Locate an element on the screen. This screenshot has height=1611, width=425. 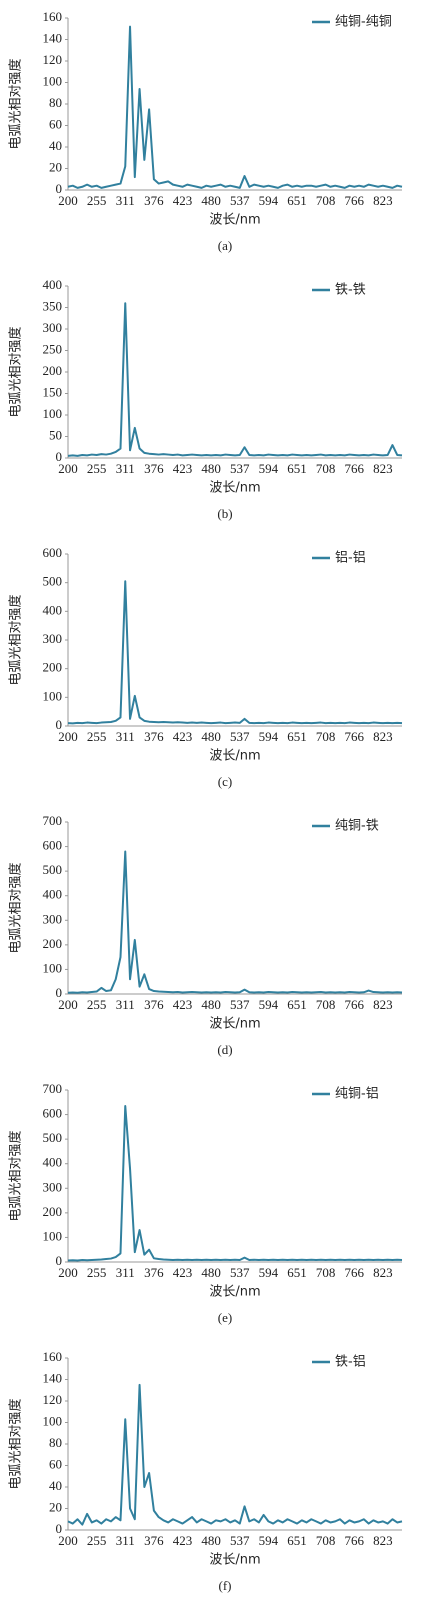
legend-label: 铝-铝 is located at coordinates (350, 558).